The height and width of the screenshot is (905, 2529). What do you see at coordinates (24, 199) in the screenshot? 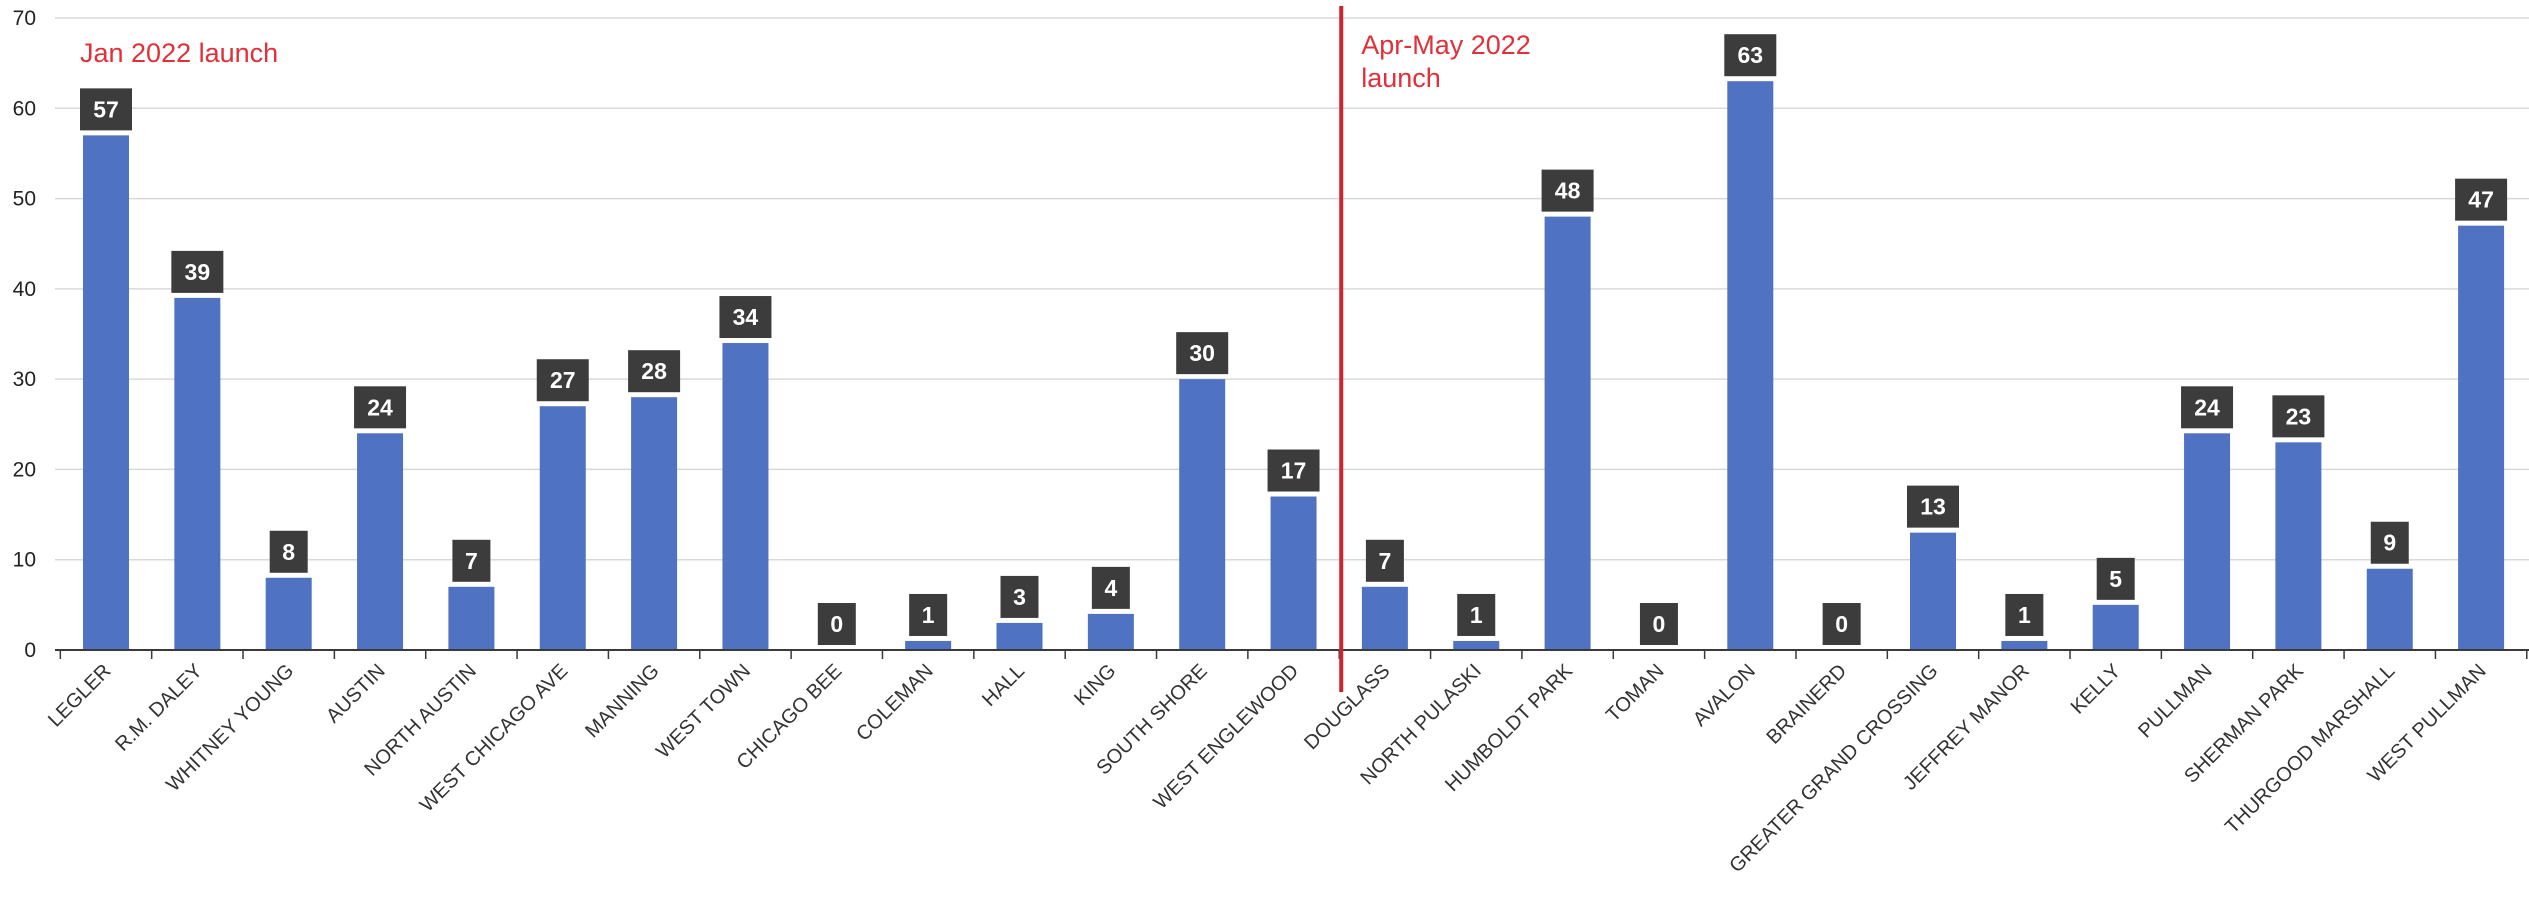
I see `y-tick-label: 50` at bounding box center [24, 199].